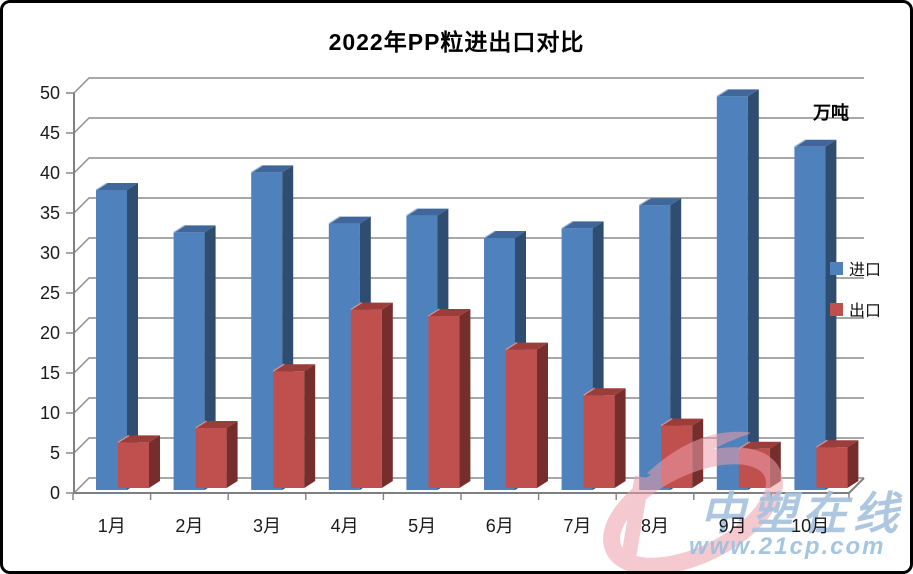 This screenshot has height=574, width=913. I want to click on exports-swatch-icon, so click(836, 309).